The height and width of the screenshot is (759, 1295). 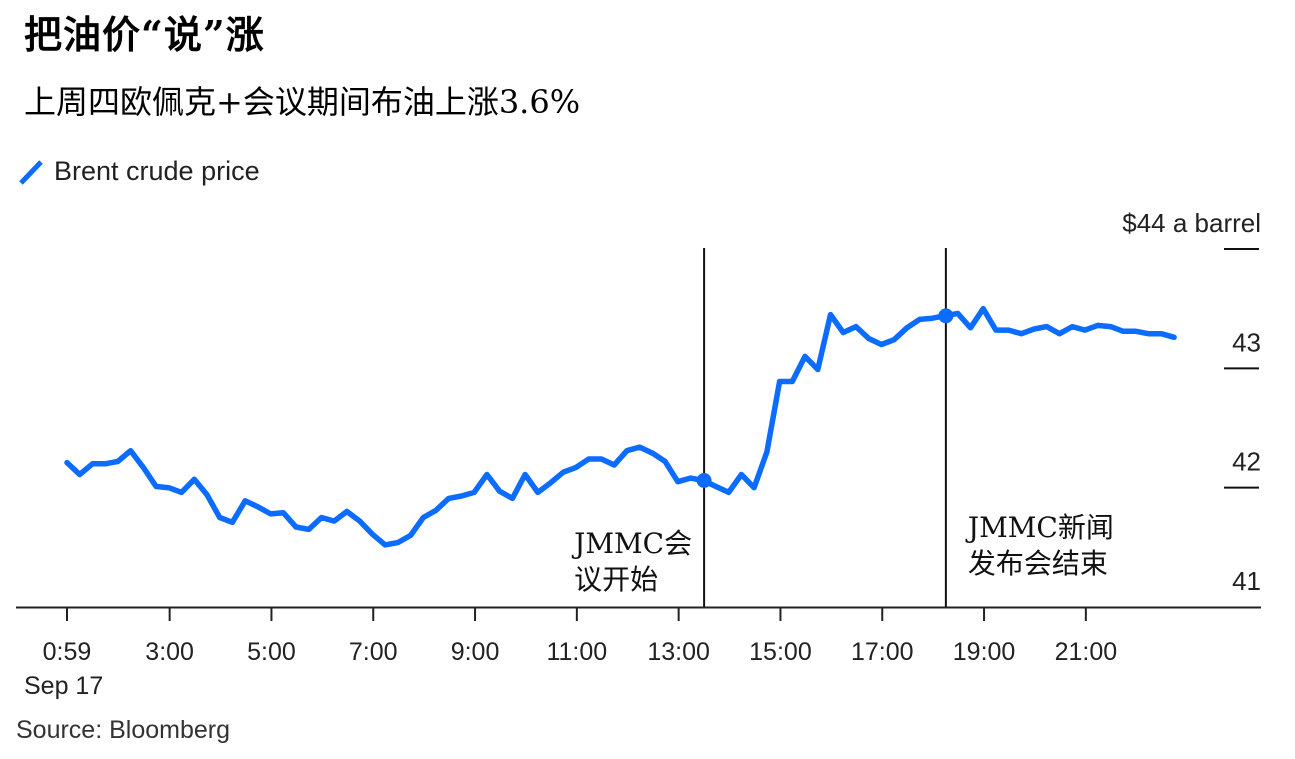 What do you see at coordinates (1086, 652) in the screenshot?
I see `x-tick-label: 21:00` at bounding box center [1086, 652].